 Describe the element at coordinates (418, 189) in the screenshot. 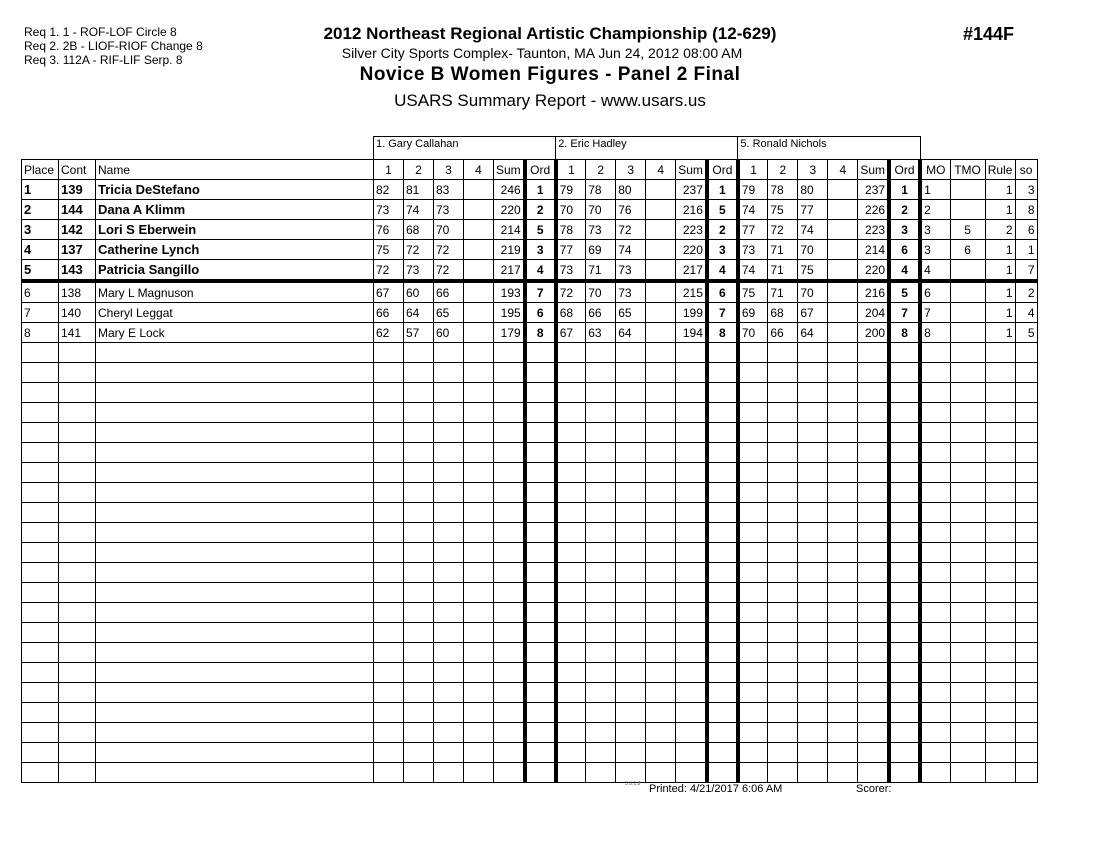

I see `score-cell: 81` at that location.